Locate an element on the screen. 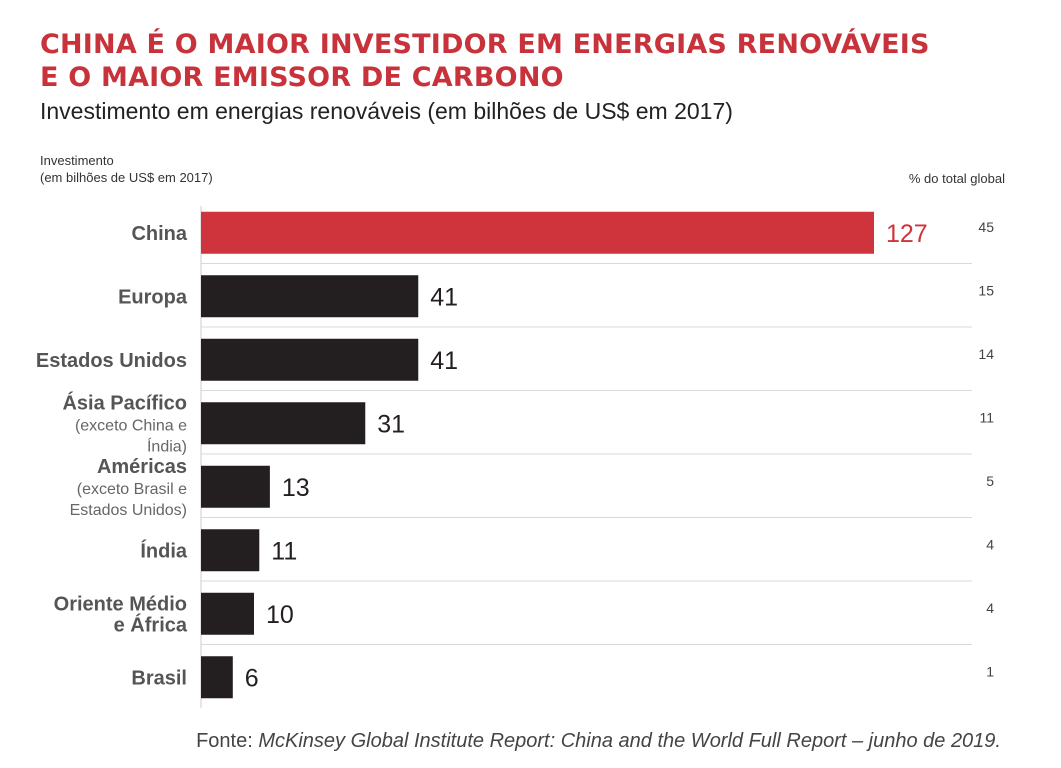  category-label: China is located at coordinates (159, 234).